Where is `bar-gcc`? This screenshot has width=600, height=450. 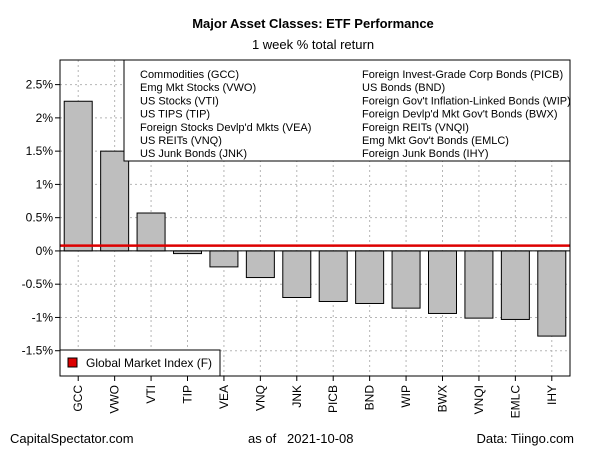 bar-gcc is located at coordinates (78, 176).